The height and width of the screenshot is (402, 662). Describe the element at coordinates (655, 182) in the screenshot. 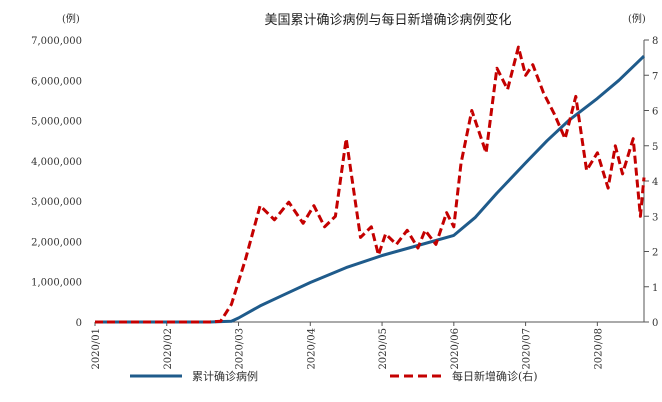

I see `y-right-tick-label: 4` at that location.